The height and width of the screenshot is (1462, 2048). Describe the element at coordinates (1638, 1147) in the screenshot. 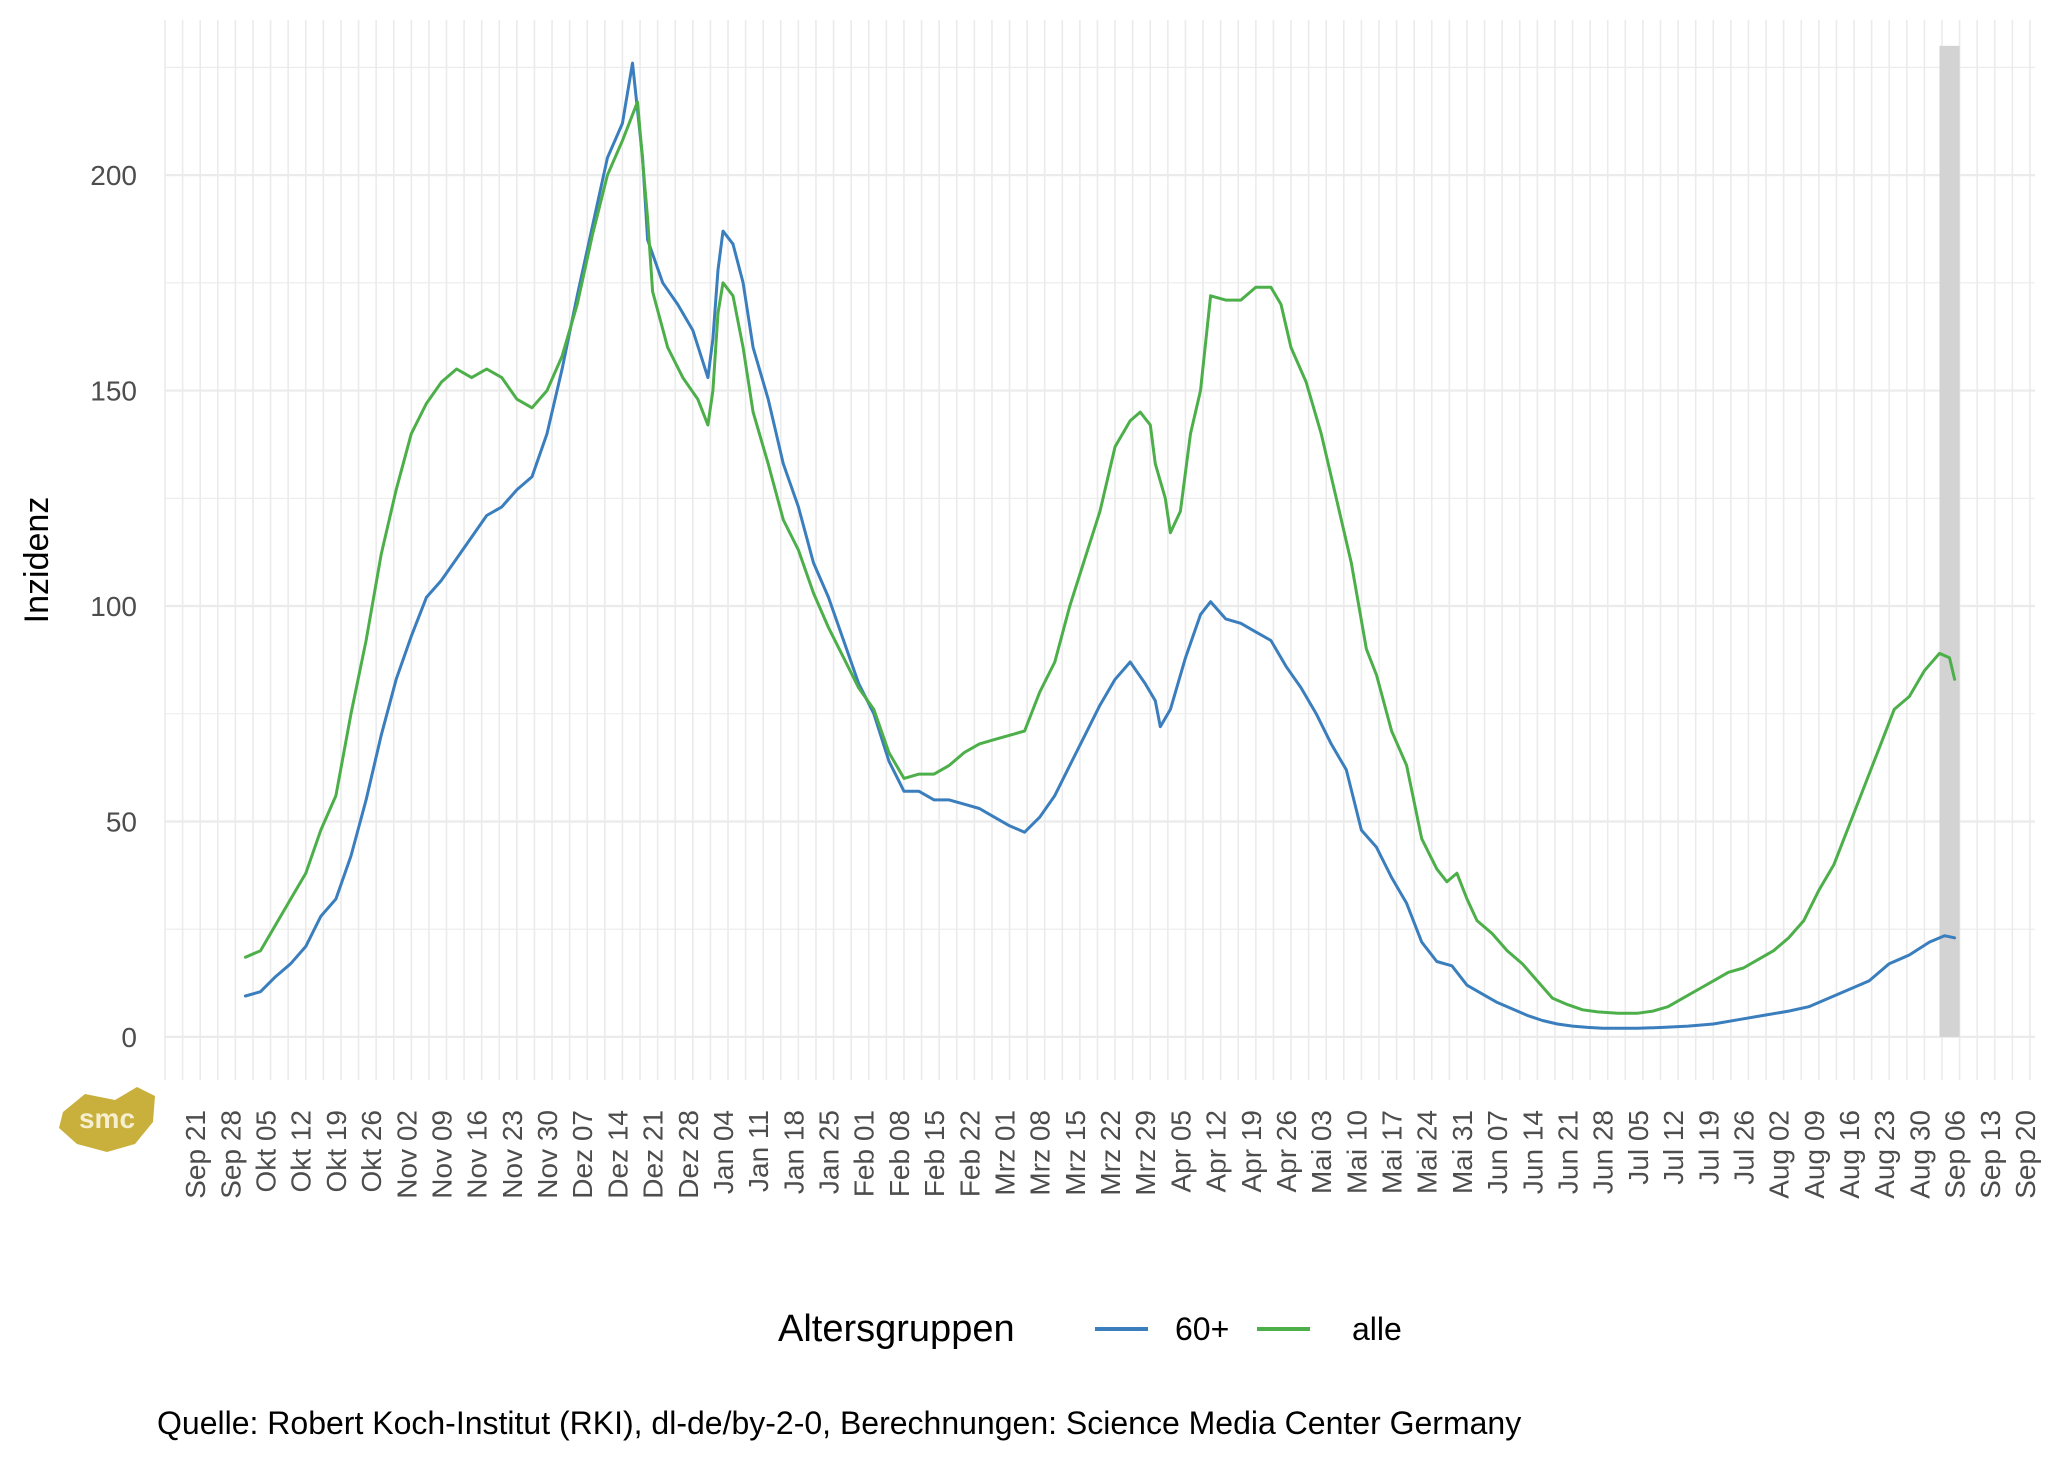

I see `x-tick-label: Jul 05` at that location.